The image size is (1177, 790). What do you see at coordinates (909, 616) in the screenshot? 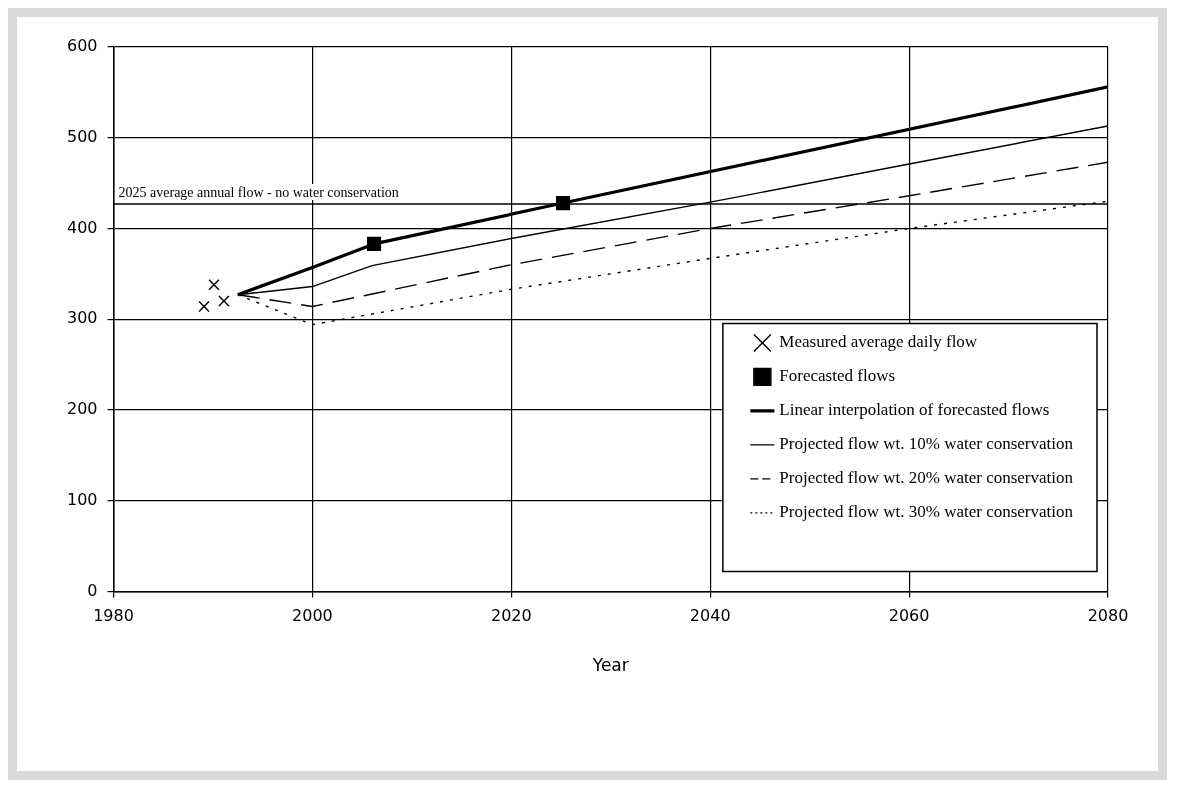
I see `x-tick-label: 2060` at bounding box center [909, 616].